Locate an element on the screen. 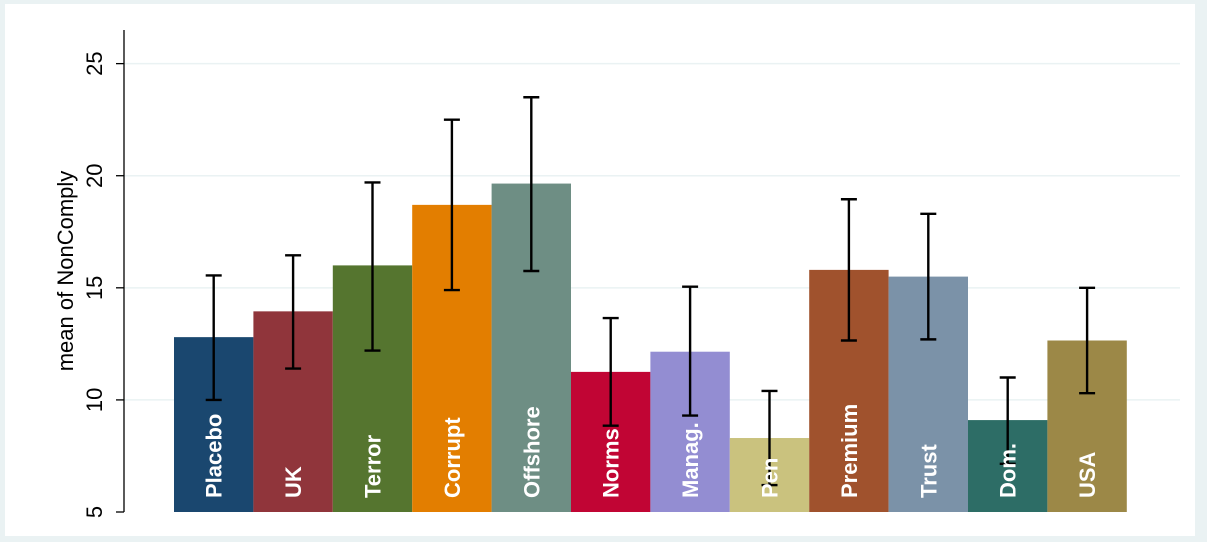  bar-label: Trust is located at coordinates (928, 471).